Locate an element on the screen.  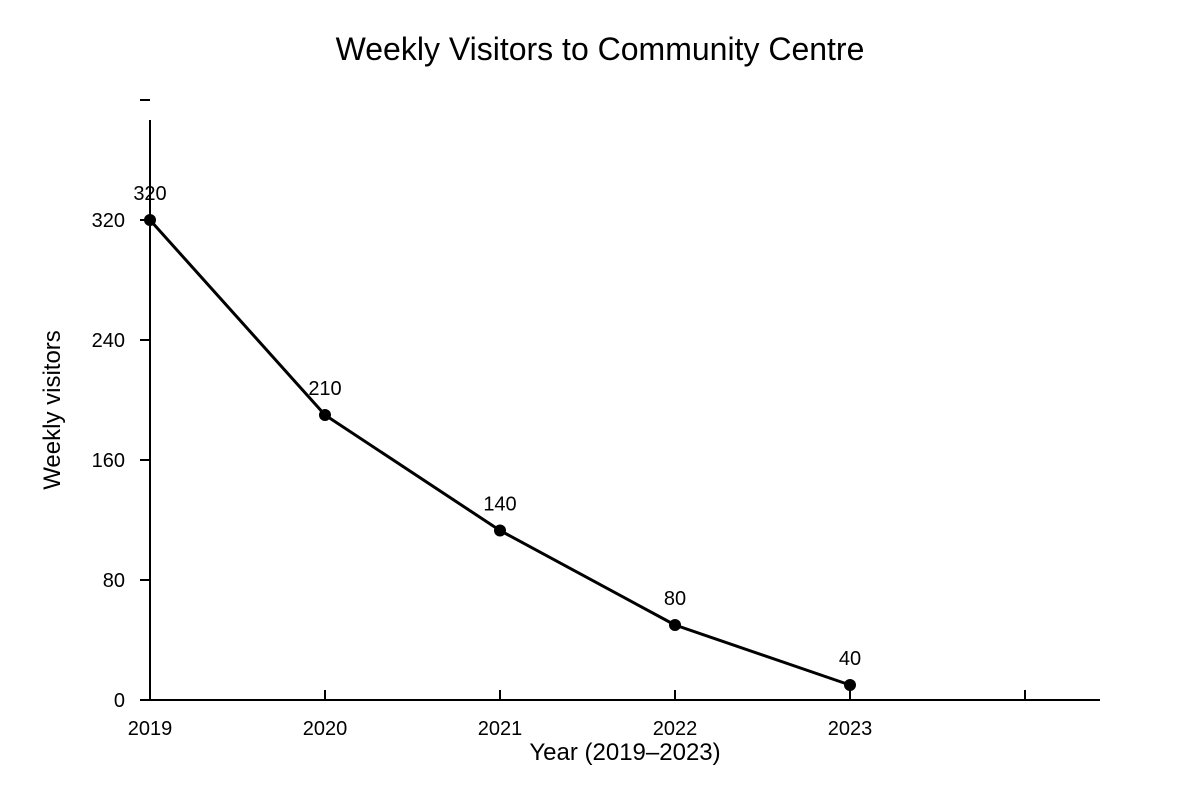
x-axis-label: Year (2019–2023) is located at coordinates (624, 752).